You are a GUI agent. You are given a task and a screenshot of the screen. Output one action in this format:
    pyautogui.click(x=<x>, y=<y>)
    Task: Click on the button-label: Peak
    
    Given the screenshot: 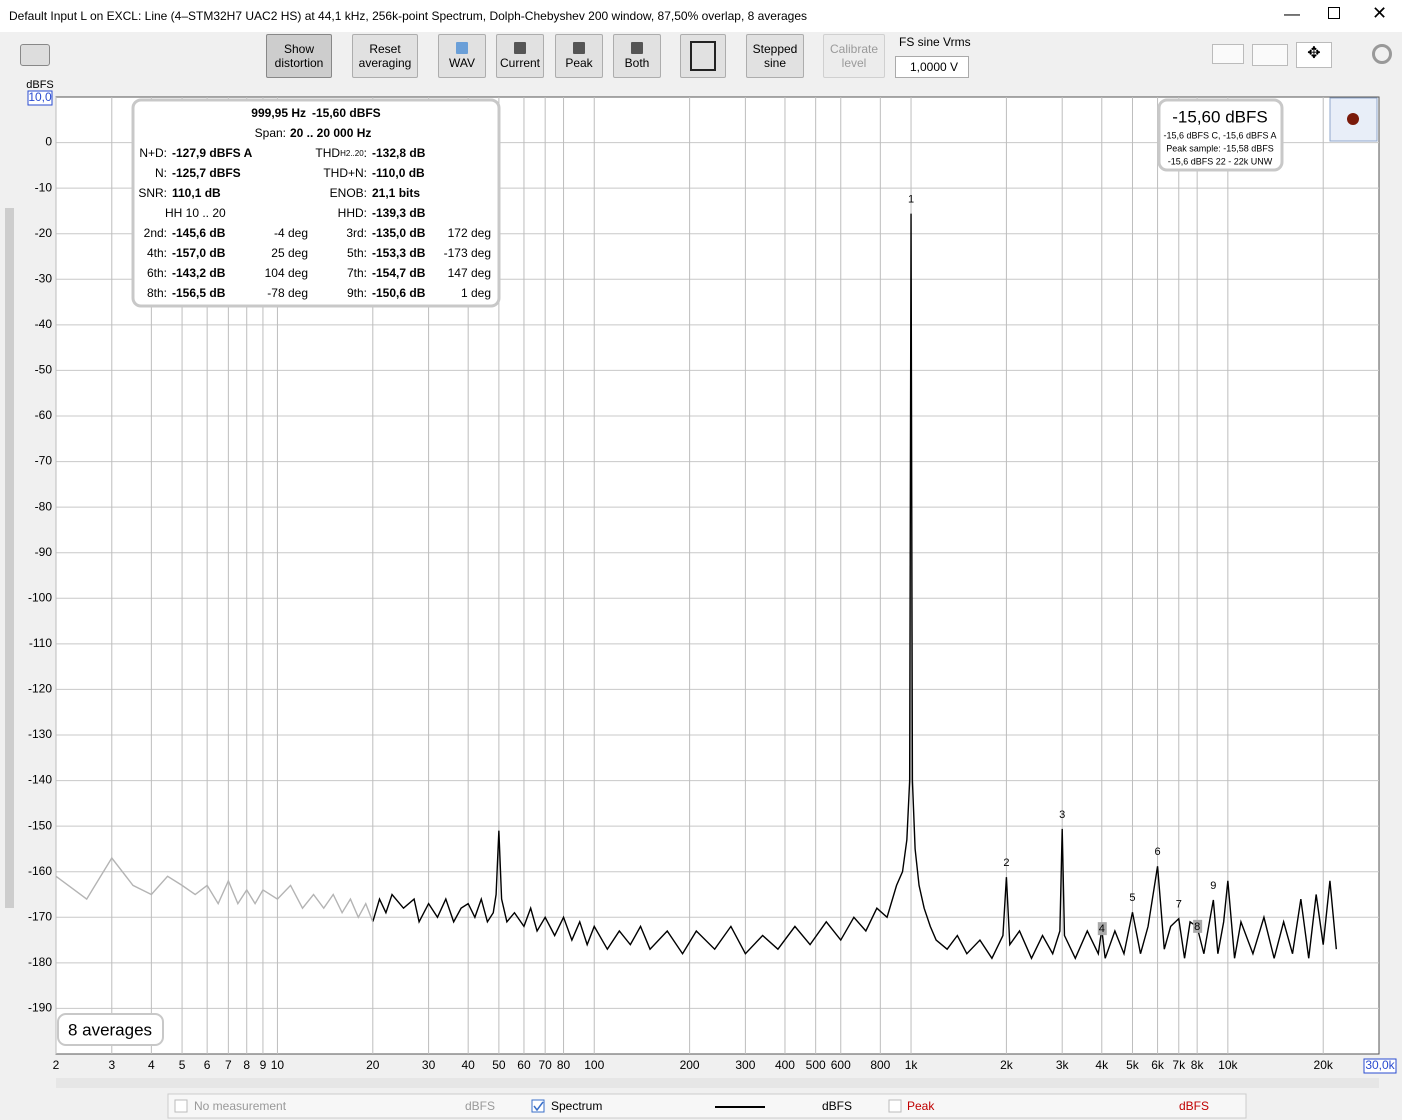 What is the action you would take?
    pyautogui.click(x=579, y=63)
    